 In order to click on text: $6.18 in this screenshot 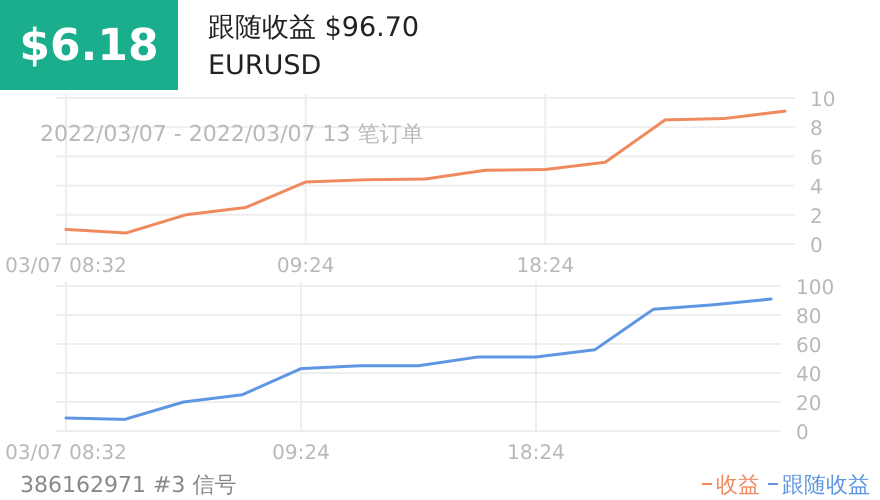, I will do `click(89, 45)`.